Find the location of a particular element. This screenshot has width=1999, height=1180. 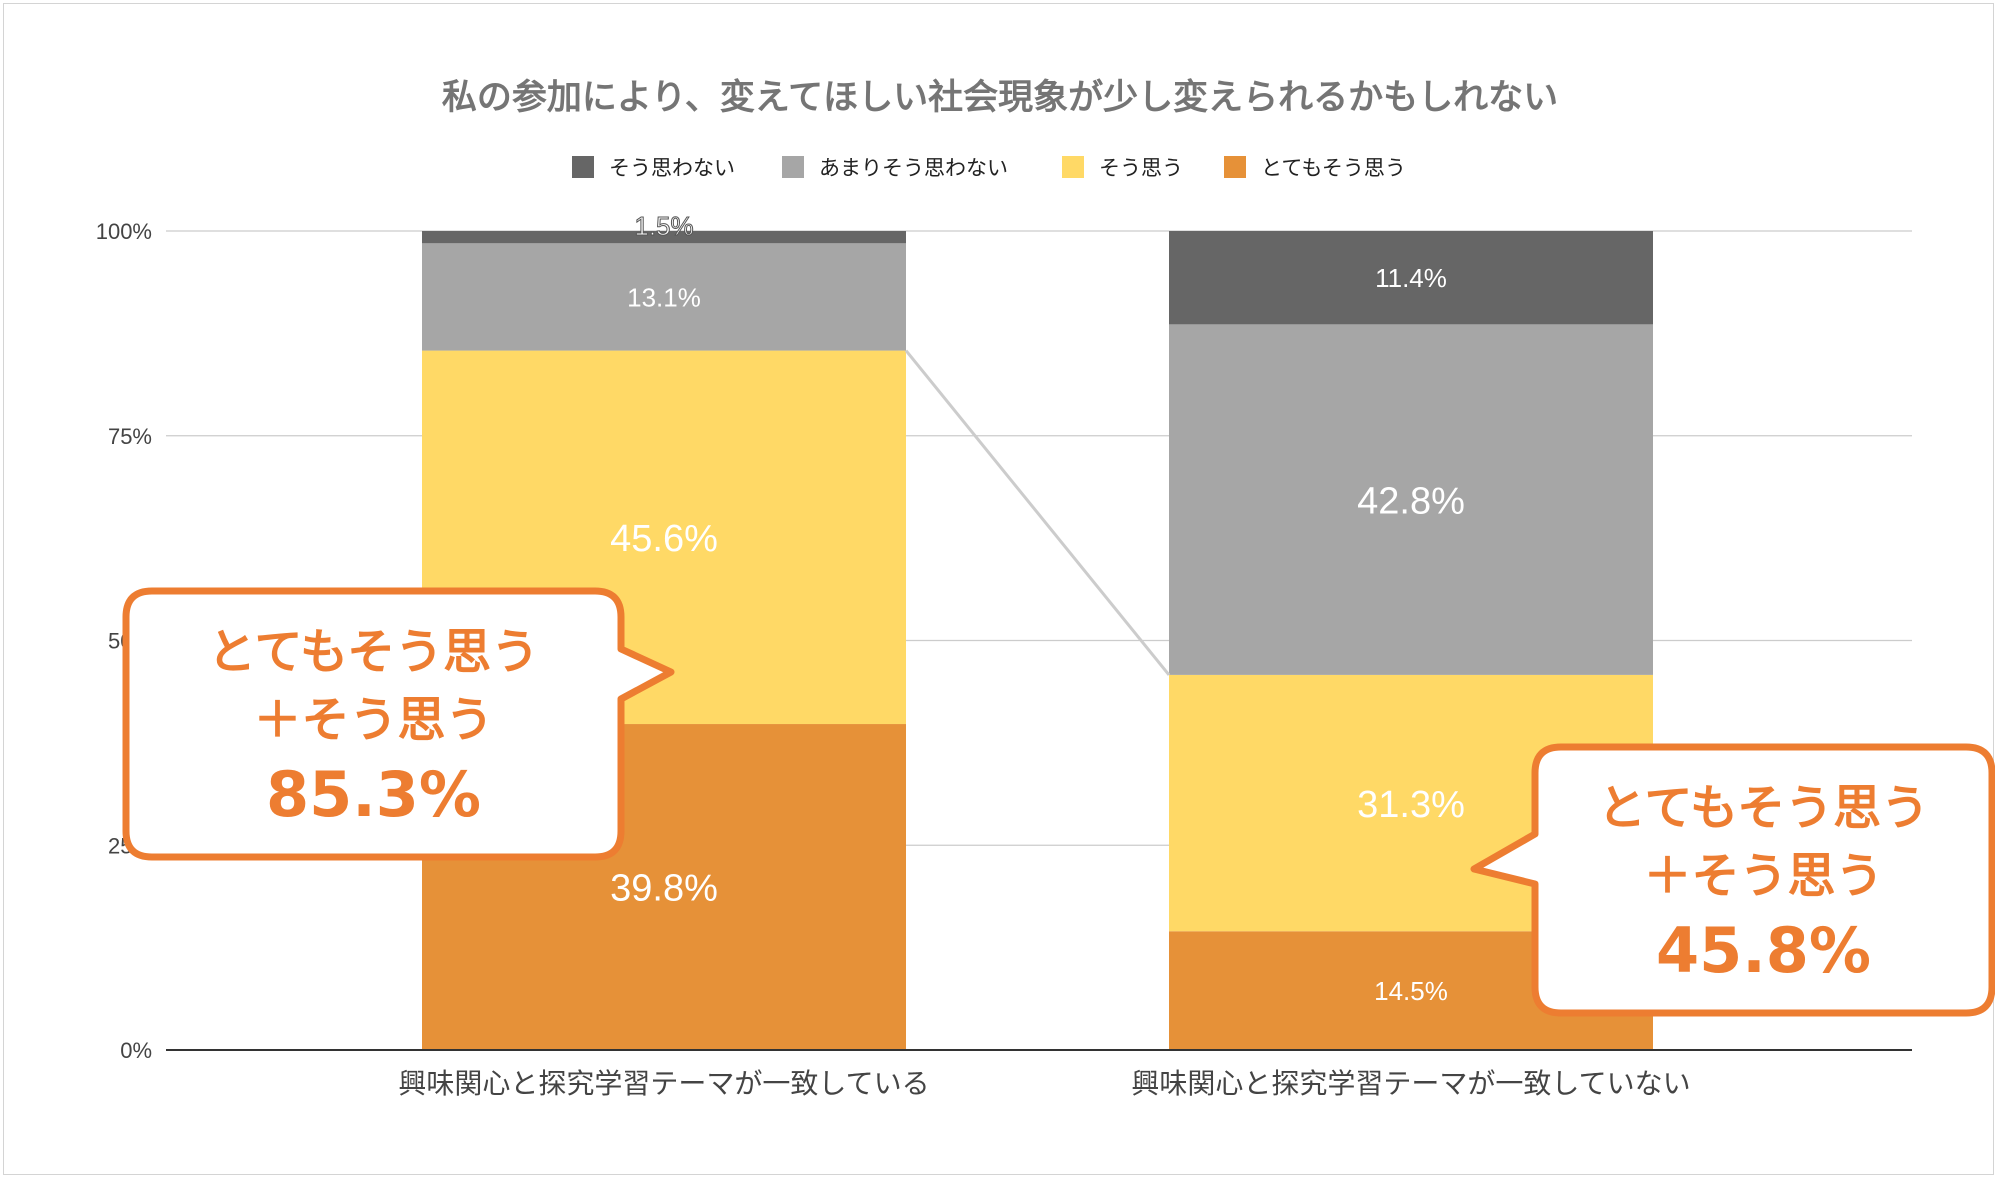

legend-label: とてもそう思う is located at coordinates (1333, 168).